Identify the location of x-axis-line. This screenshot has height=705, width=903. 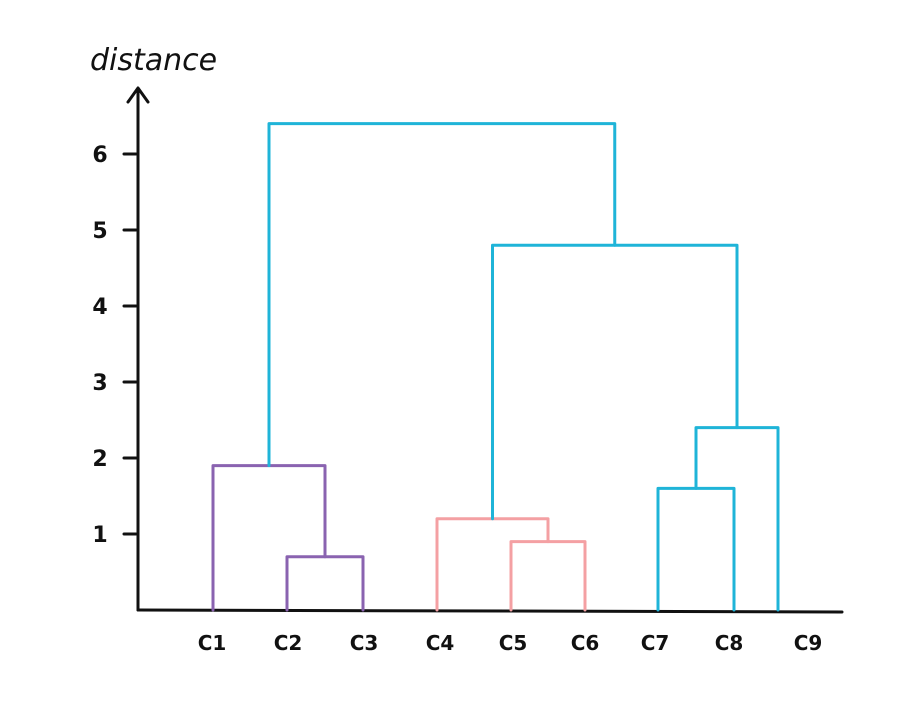
(490, 611).